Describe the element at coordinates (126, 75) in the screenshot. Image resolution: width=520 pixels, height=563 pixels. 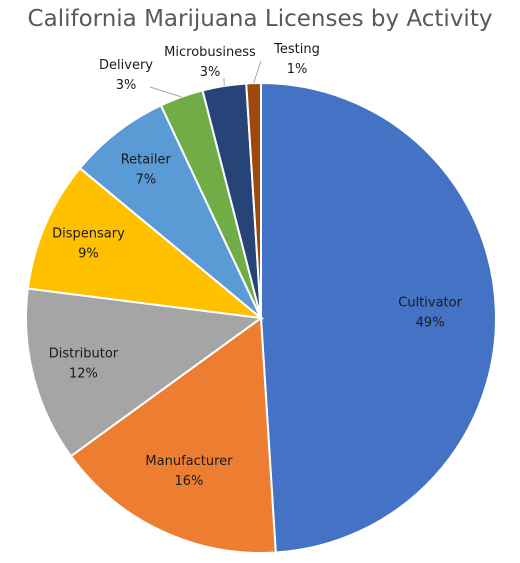
I see `slice-label-delivery: Delivery 3%` at that location.